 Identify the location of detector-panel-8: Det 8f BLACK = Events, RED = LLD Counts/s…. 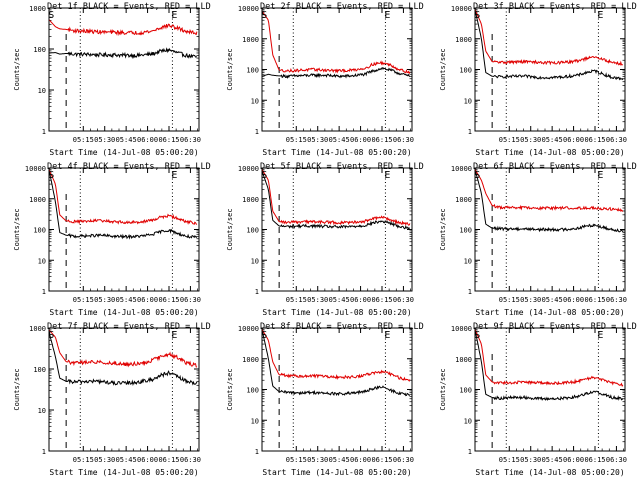
(325, 399).